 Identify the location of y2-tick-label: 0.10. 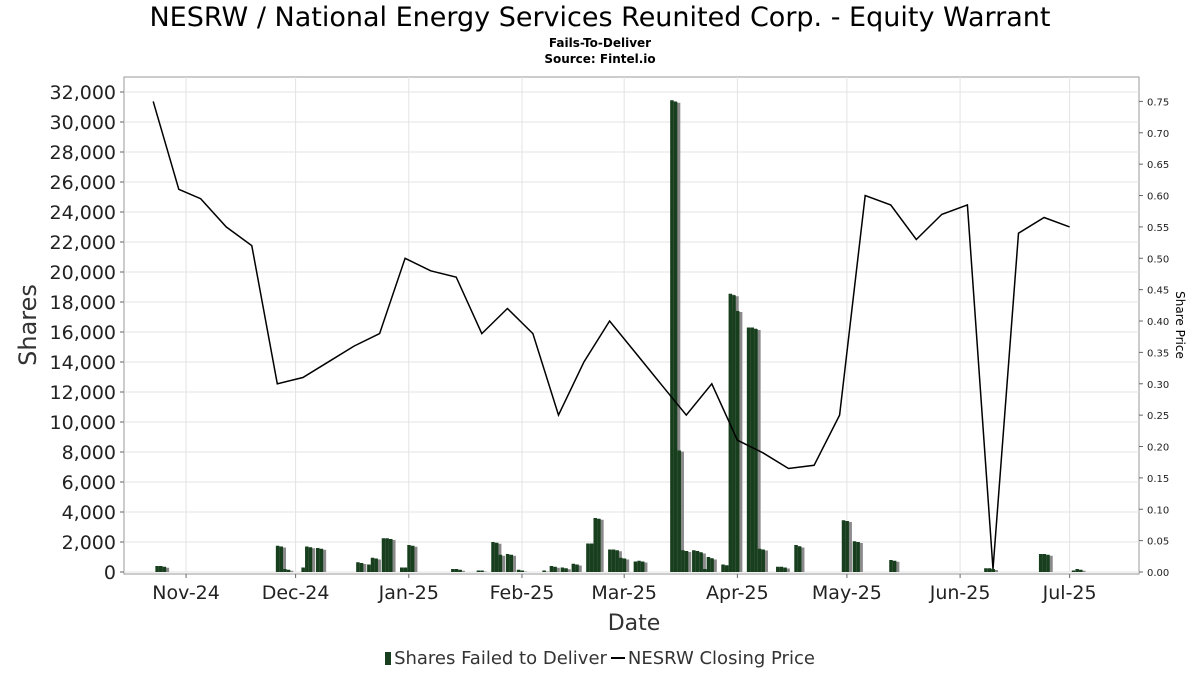
(1158, 510).